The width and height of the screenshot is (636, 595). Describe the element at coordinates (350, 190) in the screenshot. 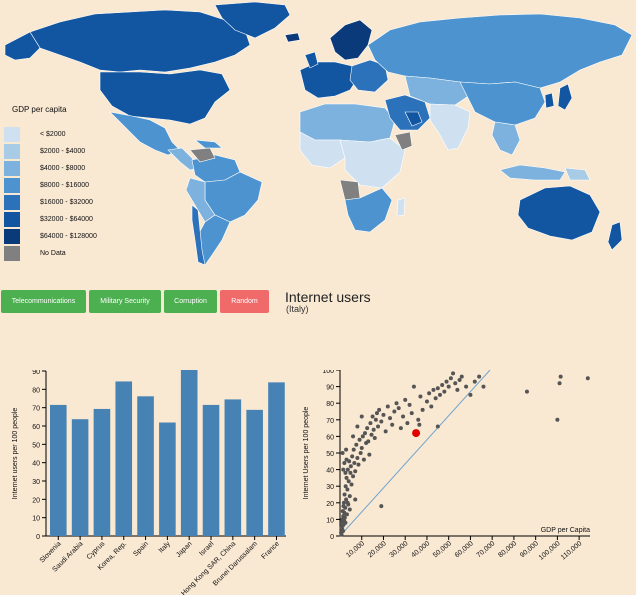

I see `map-region-angola` at that location.